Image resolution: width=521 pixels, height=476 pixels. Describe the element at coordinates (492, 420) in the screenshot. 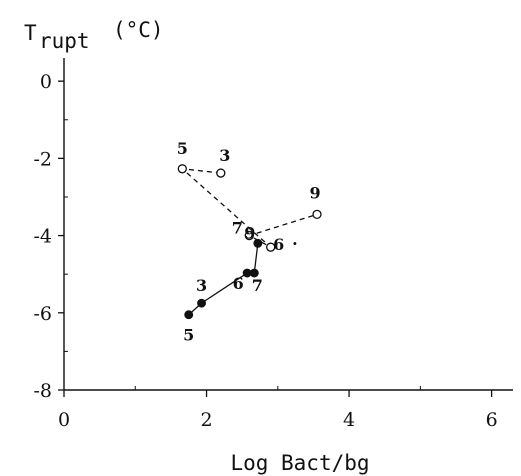

I see `x-tick-label: 6` at that location.